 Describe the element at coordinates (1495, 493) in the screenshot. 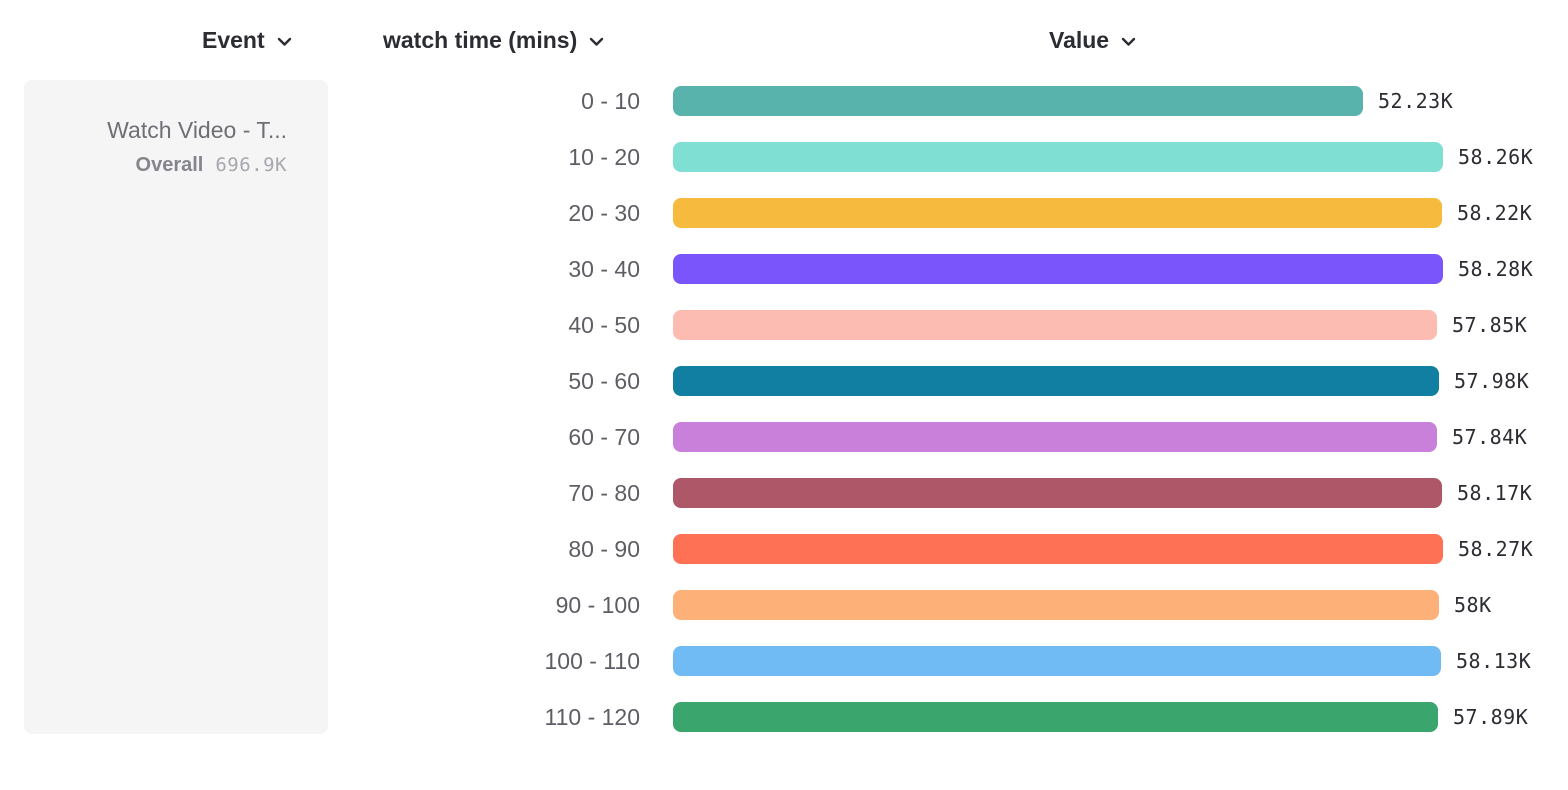

I see `value-label: 58.17K` at that location.